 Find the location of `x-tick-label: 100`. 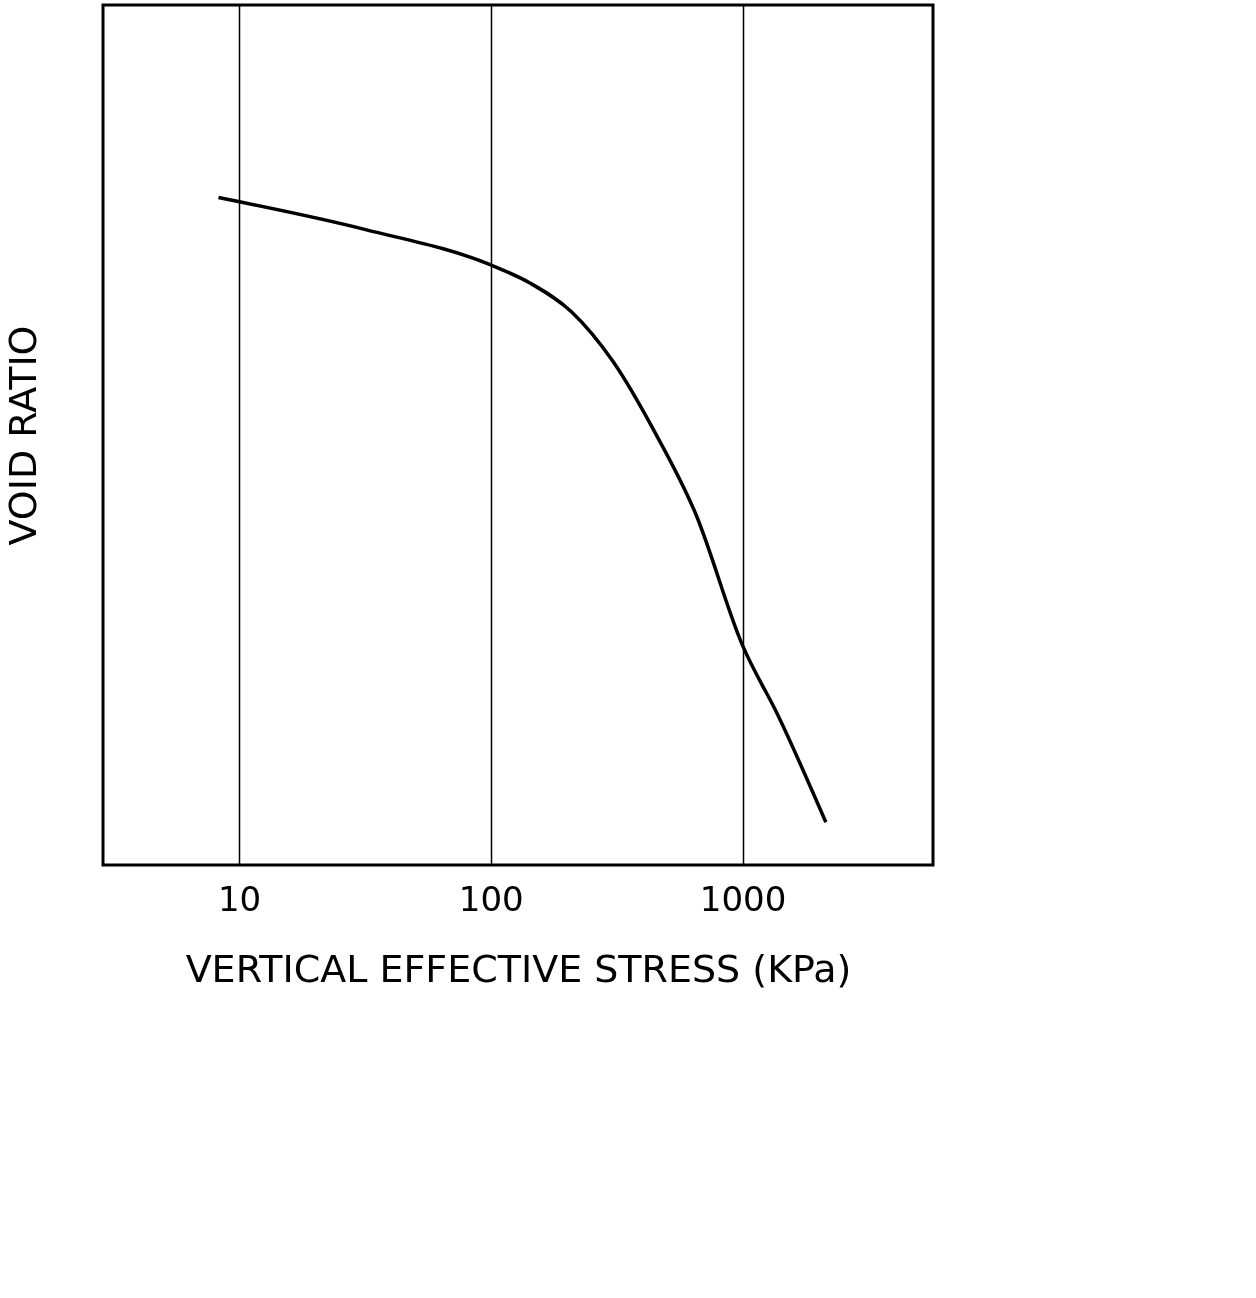

x-tick-label: 100 is located at coordinates (491, 898).